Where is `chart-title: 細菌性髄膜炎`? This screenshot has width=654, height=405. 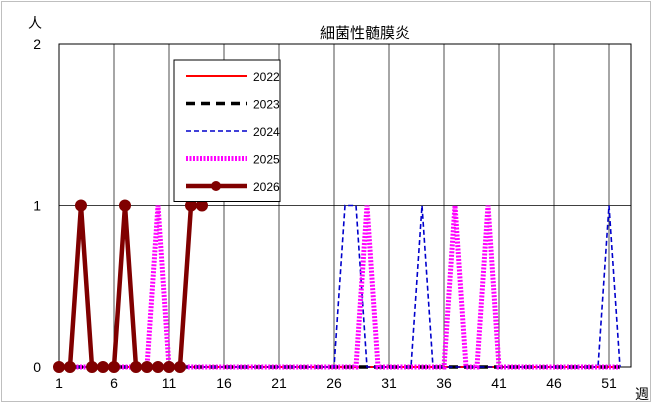
chart-title: 細菌性髄膜炎 is located at coordinates (365, 33).